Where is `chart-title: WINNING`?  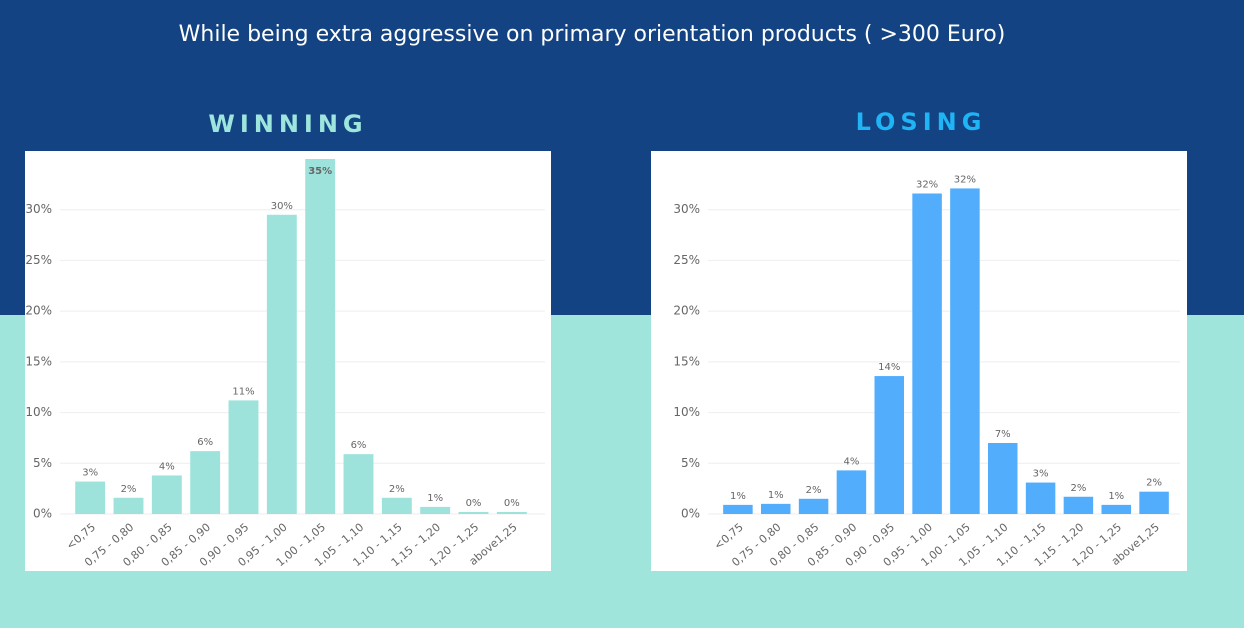
chart-title: WINNING is located at coordinates (287, 124).